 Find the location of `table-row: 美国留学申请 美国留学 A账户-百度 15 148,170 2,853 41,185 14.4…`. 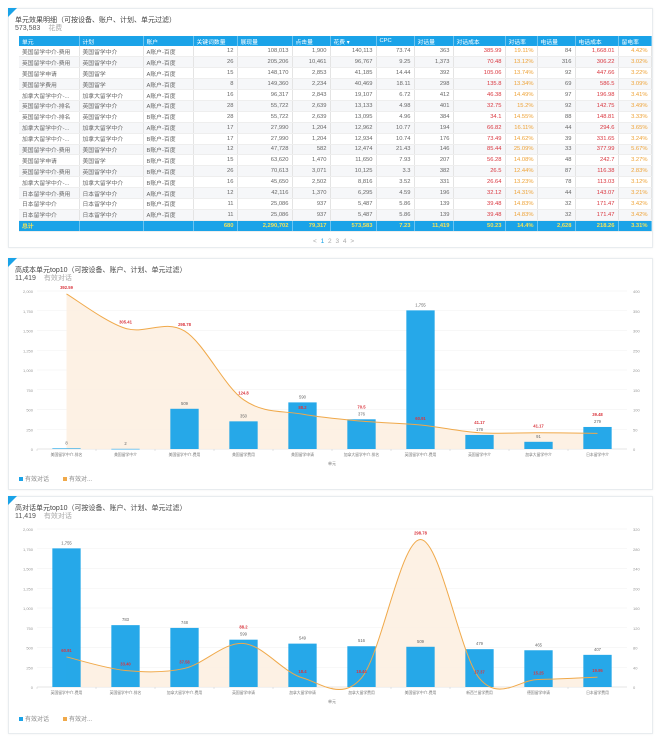

table-row: 美国留学申请 美国留学 A账户-百度 15 148,170 2,853 41,185 14.4… is located at coordinates (335, 73).